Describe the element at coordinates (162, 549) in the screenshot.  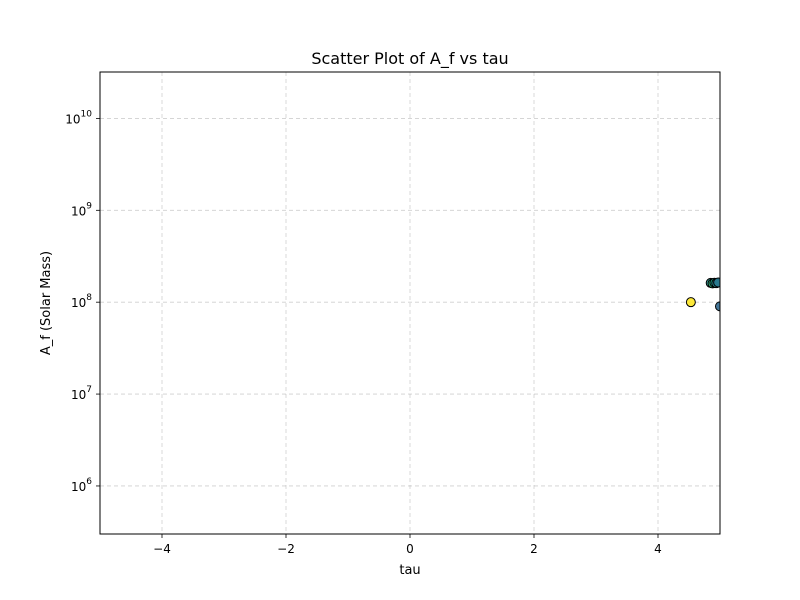
I see `x-tick-label: −4` at that location.